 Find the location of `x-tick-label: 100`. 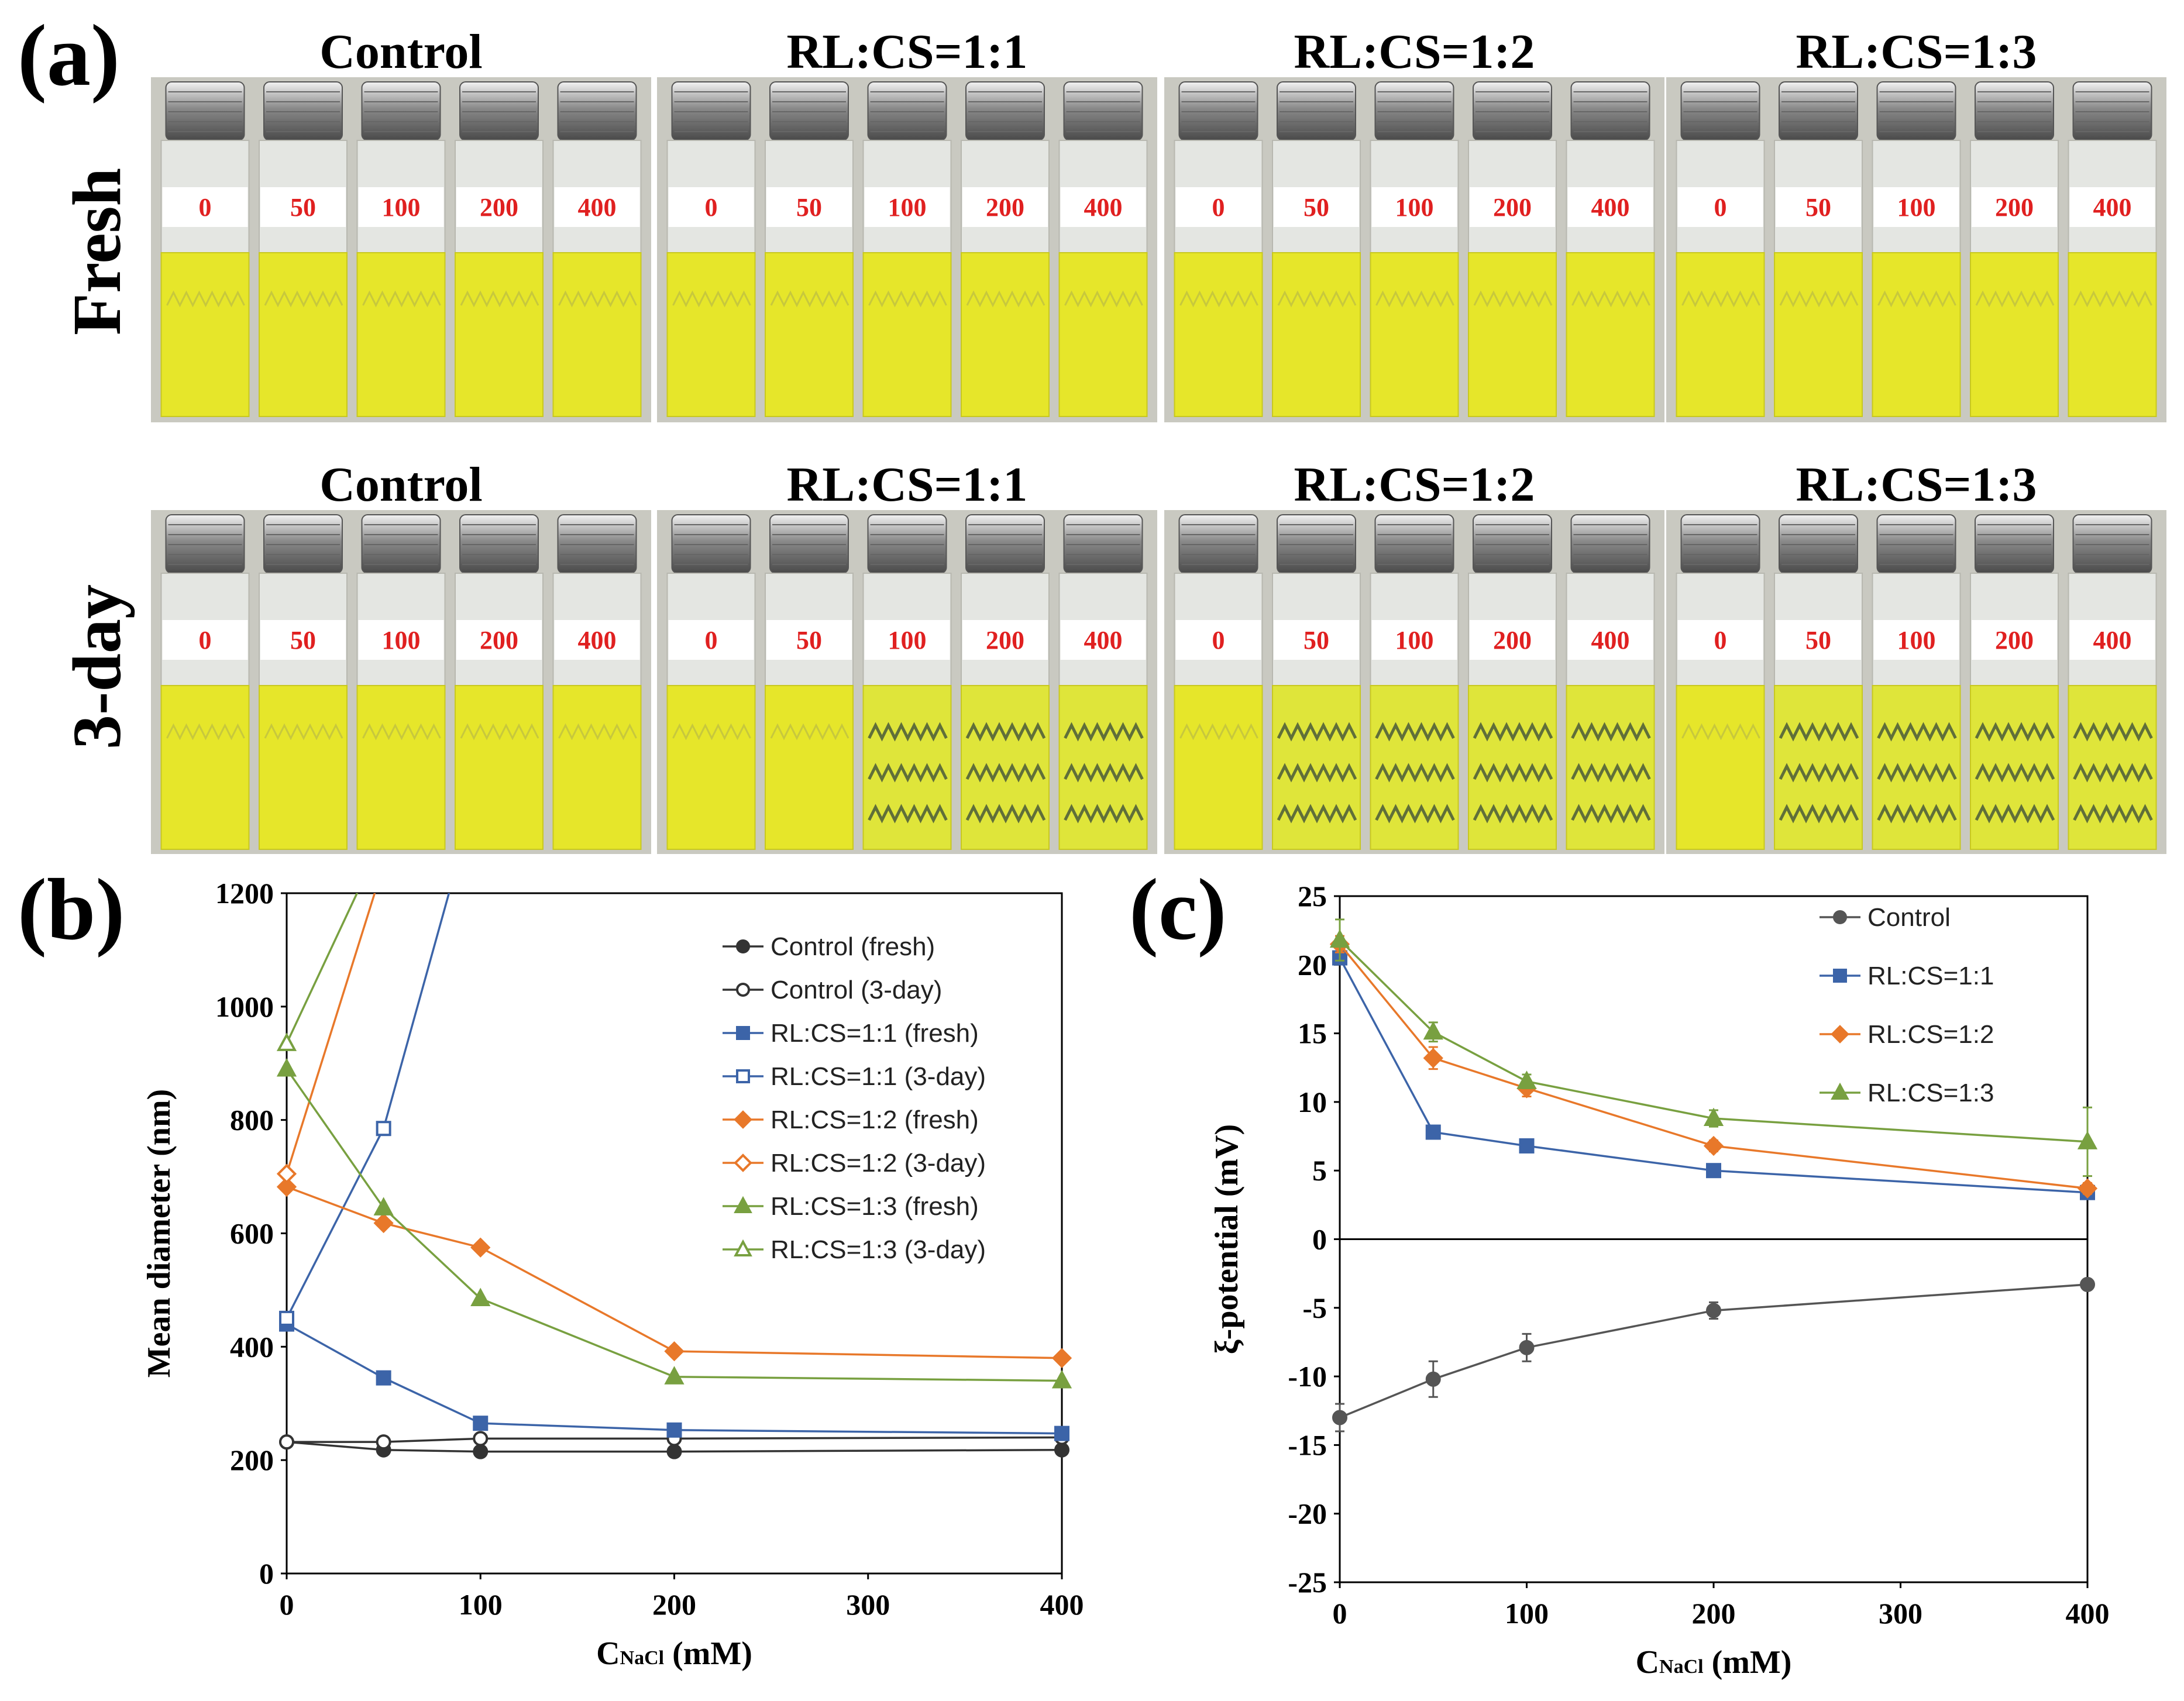

x-tick-label: 100 is located at coordinates (1527, 1613).